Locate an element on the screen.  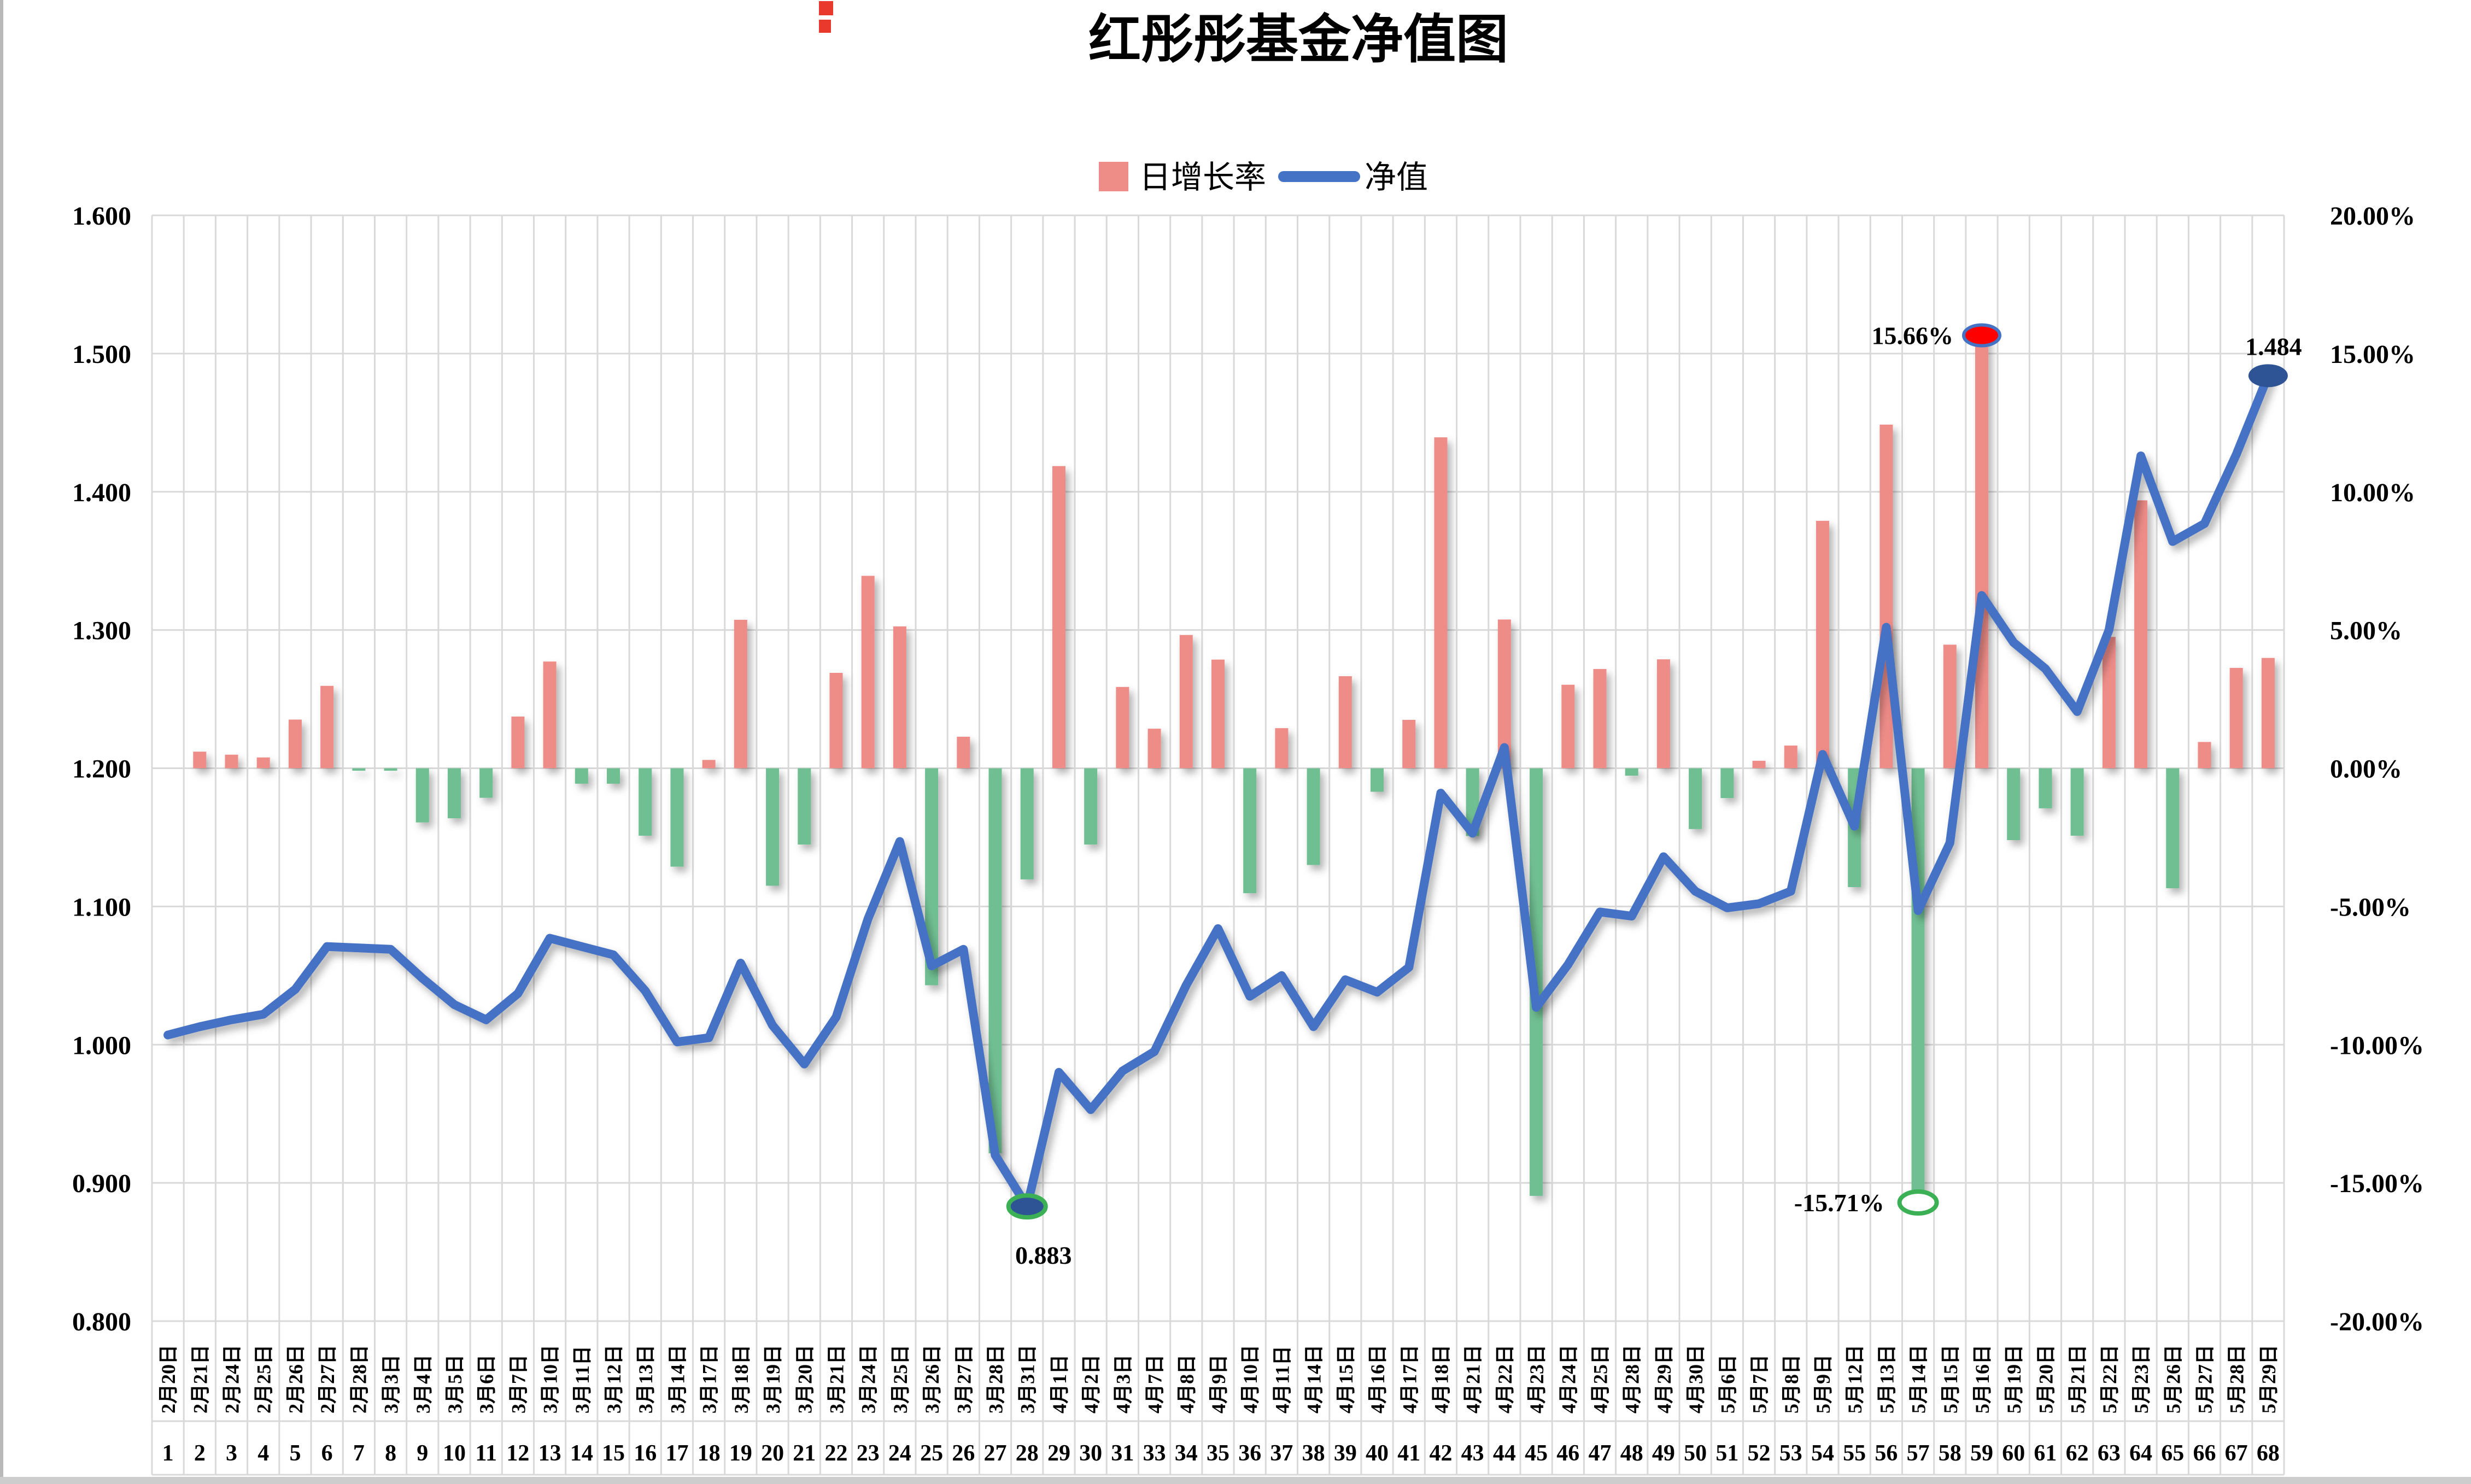
x-axis-date-label: 3月5日 is located at coordinates (455, 1383).